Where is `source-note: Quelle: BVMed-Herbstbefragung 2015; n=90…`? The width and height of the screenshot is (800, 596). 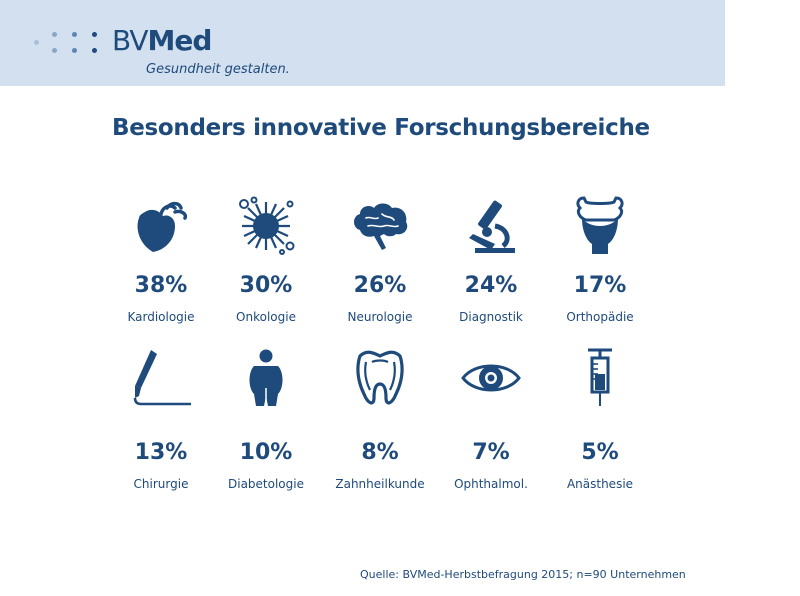
source-note: Quelle: BVMed-Herbstbefragung 2015; n=90… is located at coordinates (523, 574).